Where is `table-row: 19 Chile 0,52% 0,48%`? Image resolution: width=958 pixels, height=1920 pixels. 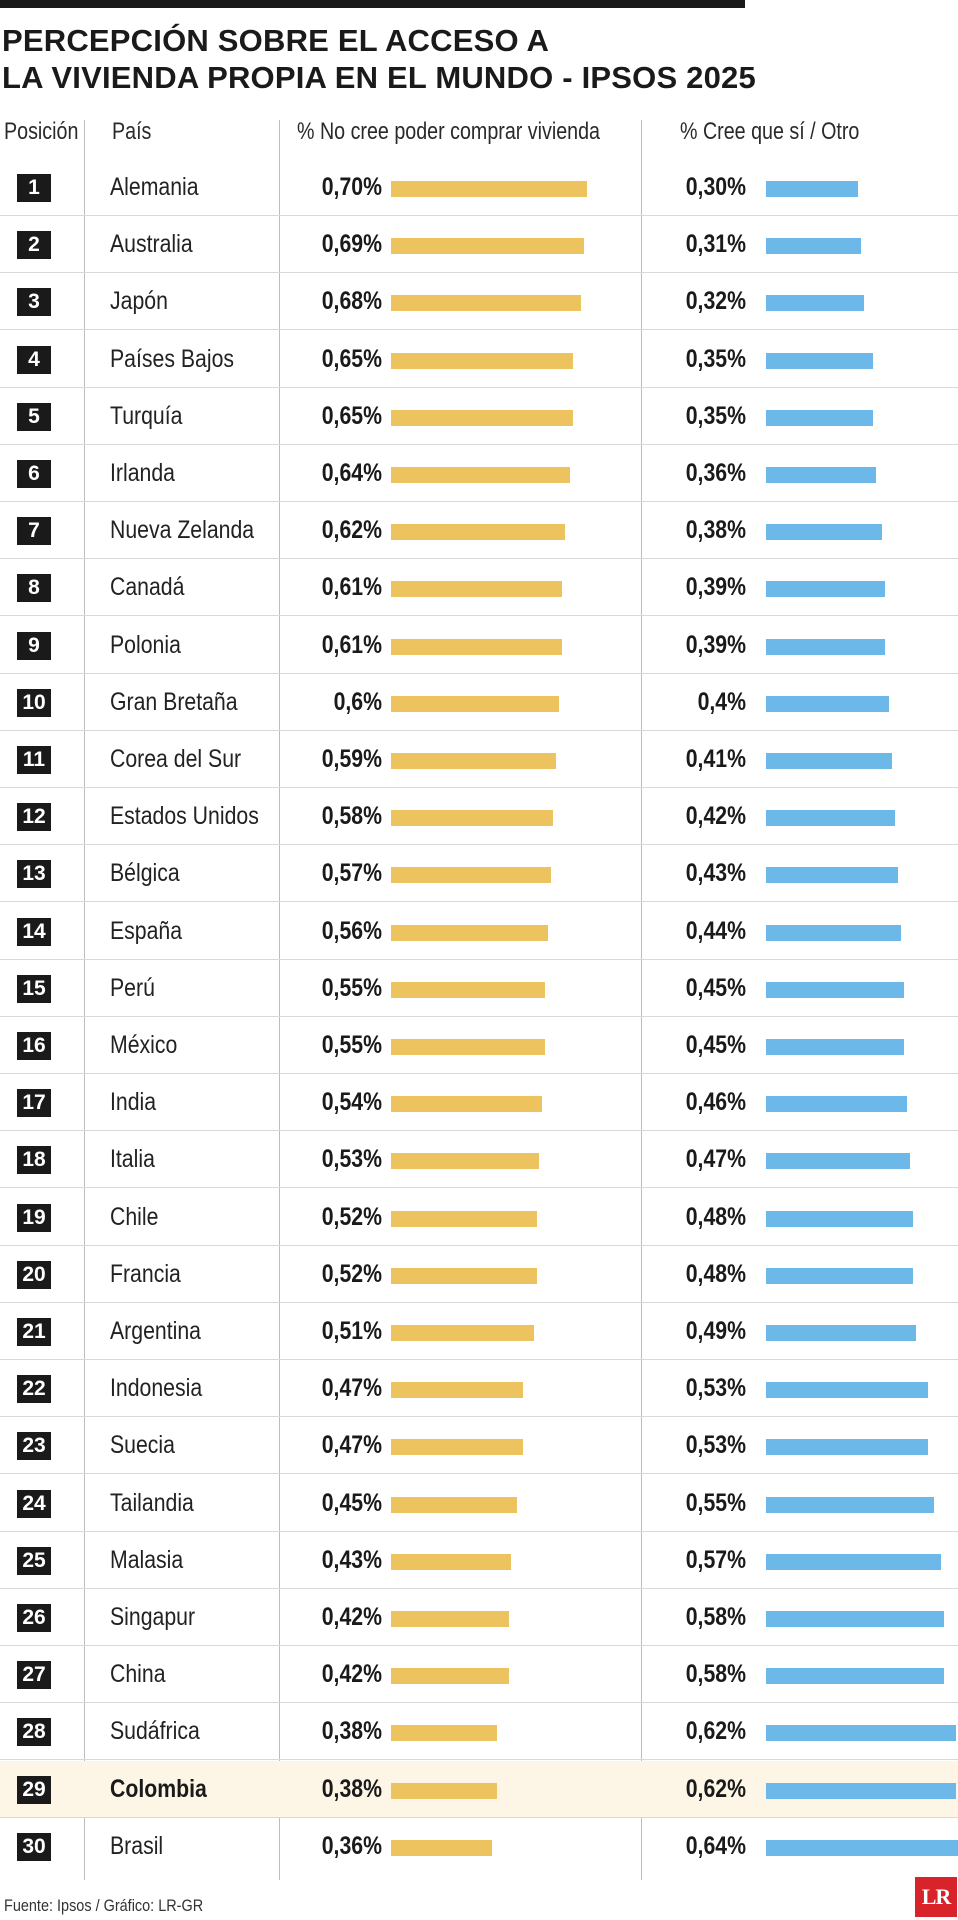
table-row: 19 Chile 0,52% 0,48% is located at coordinates (479, 1217).